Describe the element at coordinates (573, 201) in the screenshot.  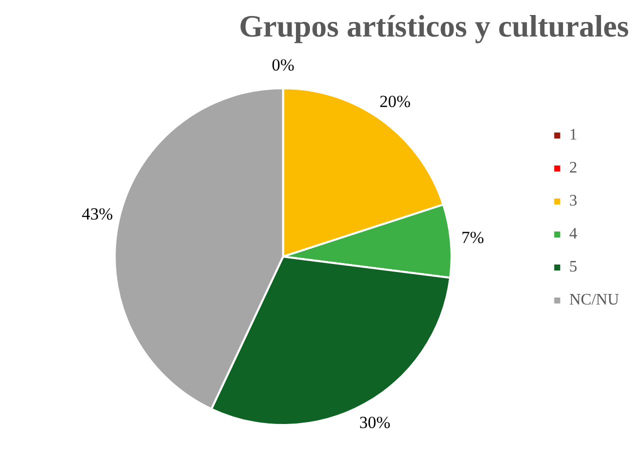
I see `legend-label: 3` at that location.